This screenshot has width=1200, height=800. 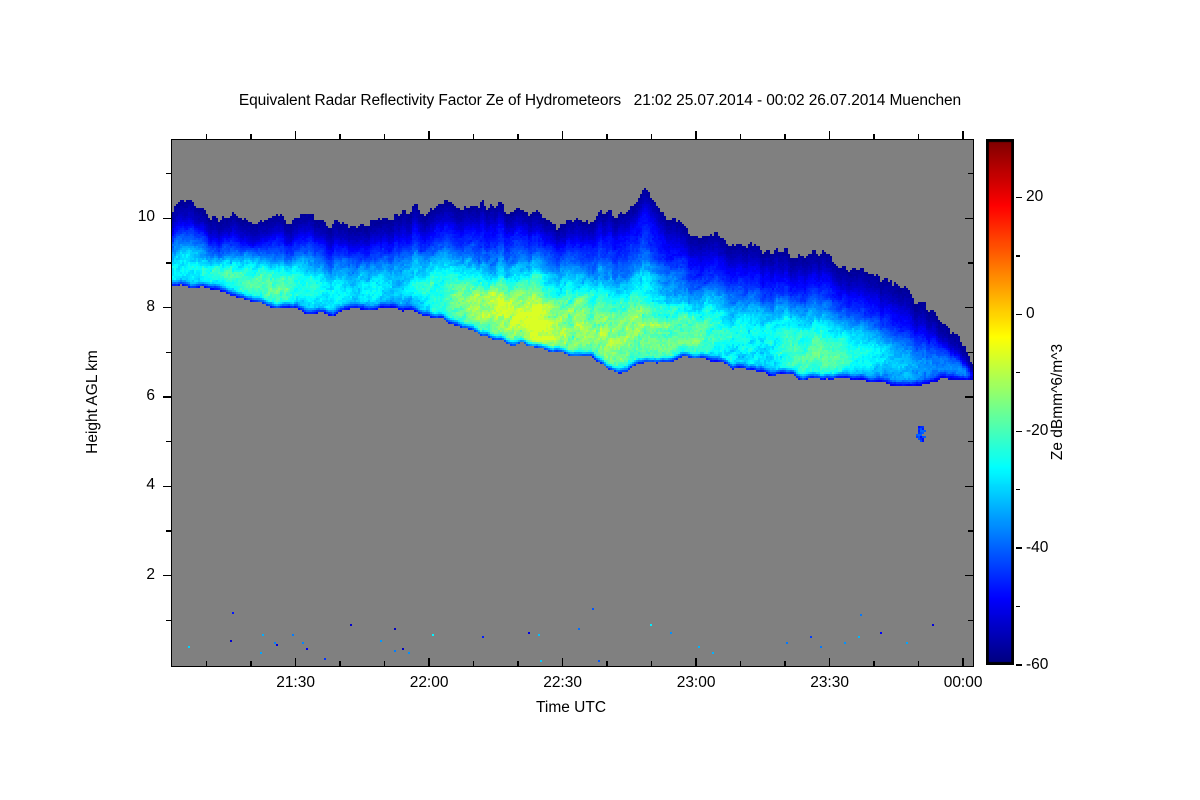 I want to click on x-axis-tick-label: 23:00, so click(x=696, y=682).